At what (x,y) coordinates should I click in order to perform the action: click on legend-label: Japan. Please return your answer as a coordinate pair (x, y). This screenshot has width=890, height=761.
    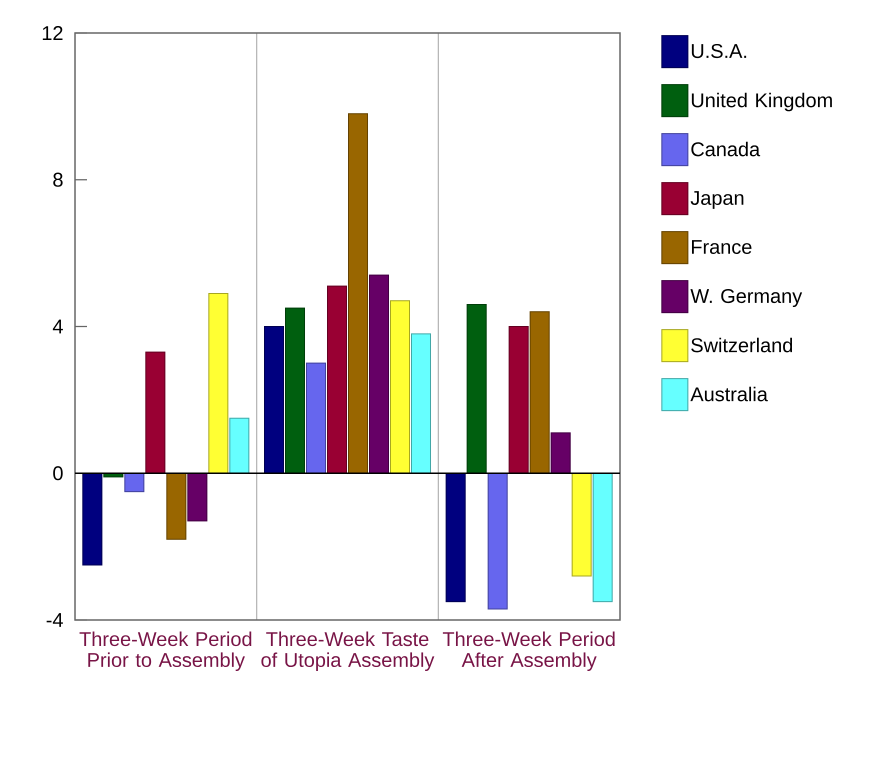
    Looking at the image, I should click on (717, 200).